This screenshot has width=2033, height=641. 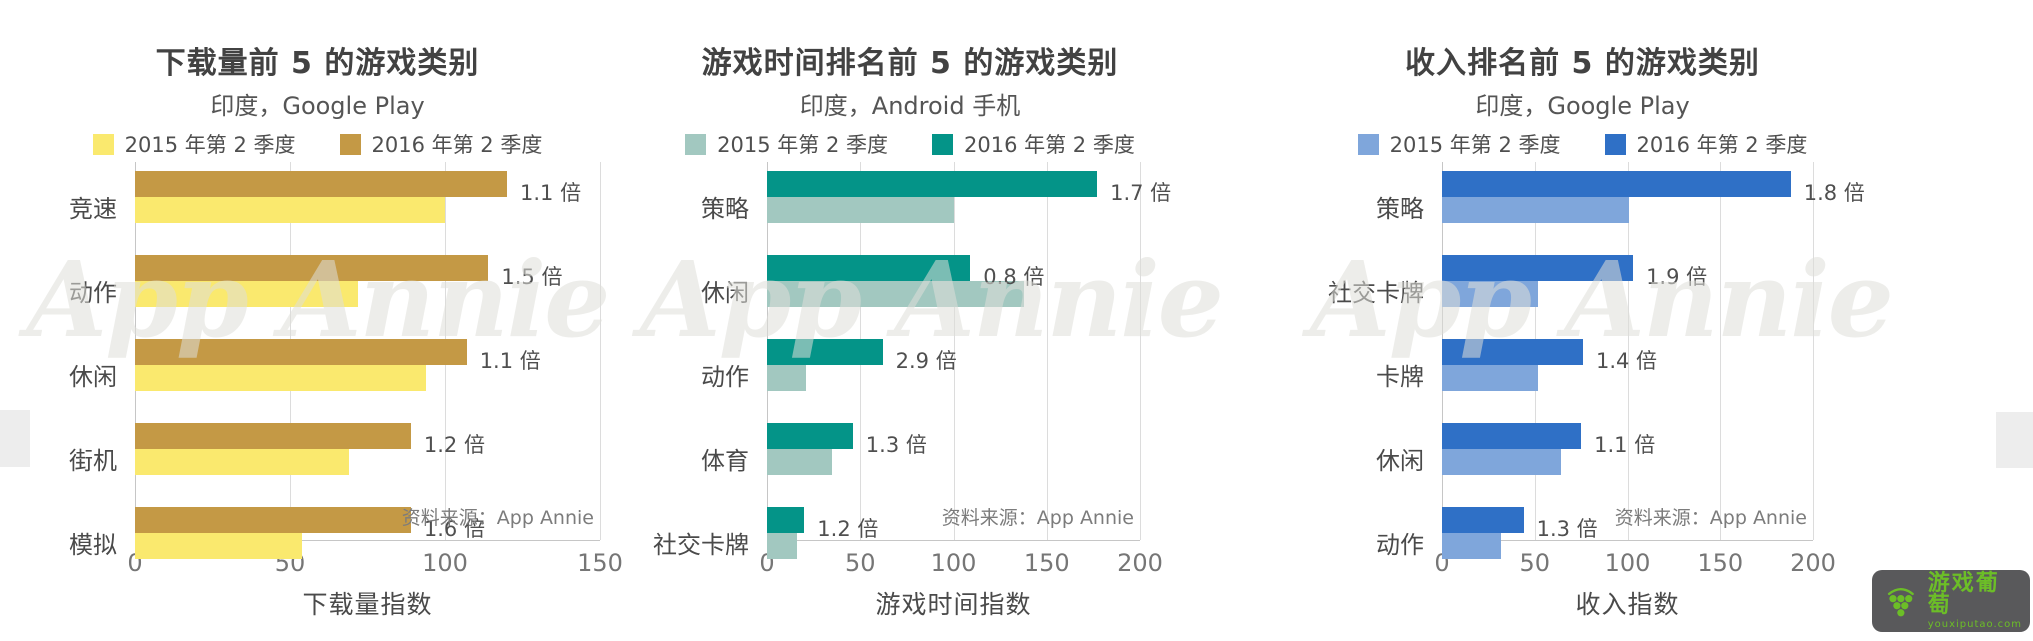 What do you see at coordinates (1722, 145) in the screenshot?
I see `legend-label-2016: 2016 年第 2 季度` at bounding box center [1722, 145].